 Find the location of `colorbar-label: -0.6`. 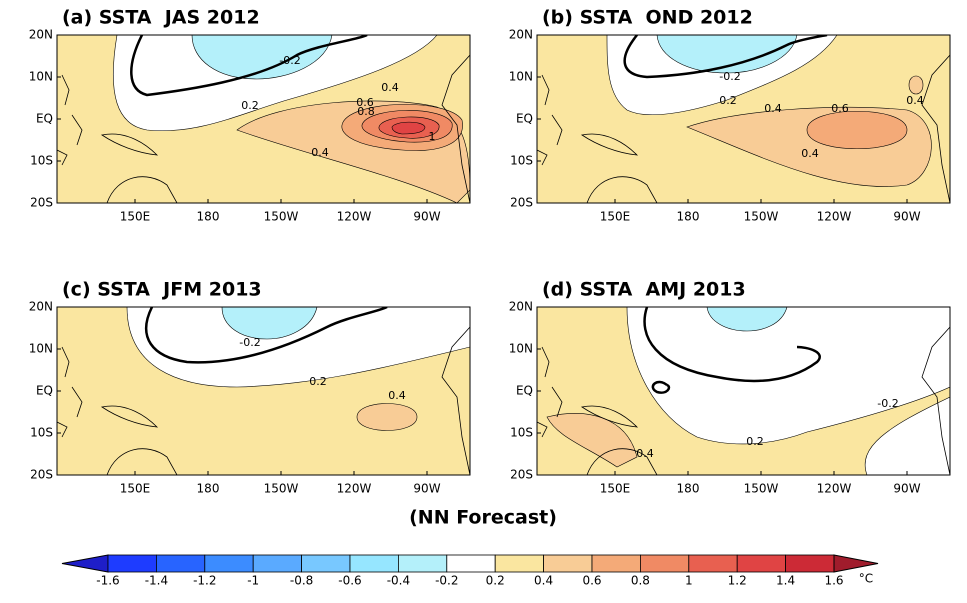

colorbar-label: -0.6 is located at coordinates (349, 581).